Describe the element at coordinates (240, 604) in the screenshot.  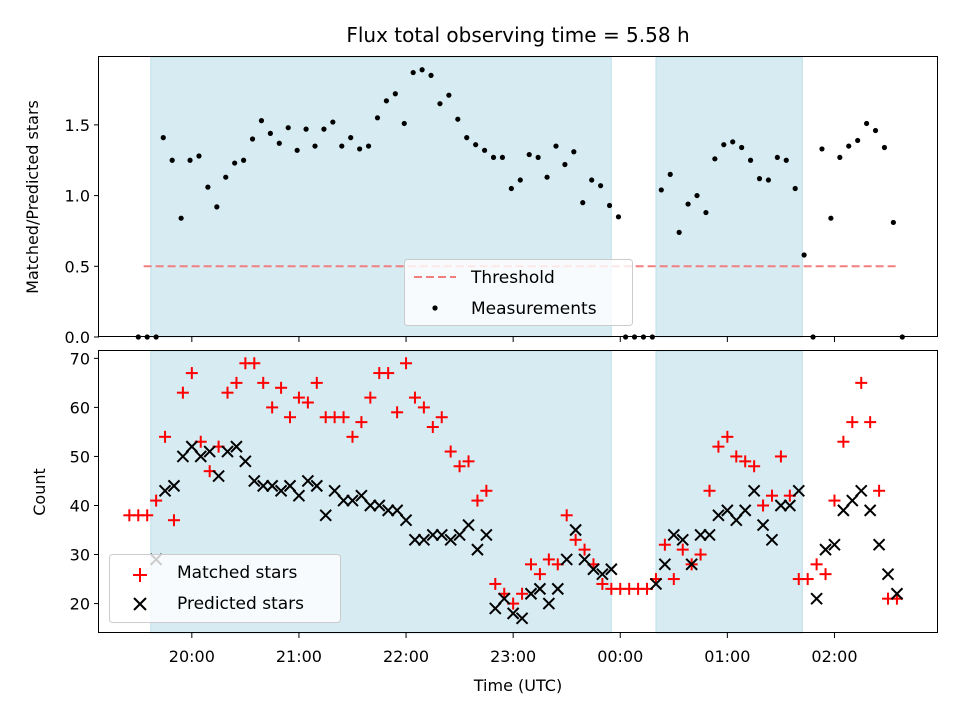
I see `legend-predicted-label: Predicted stars` at that location.